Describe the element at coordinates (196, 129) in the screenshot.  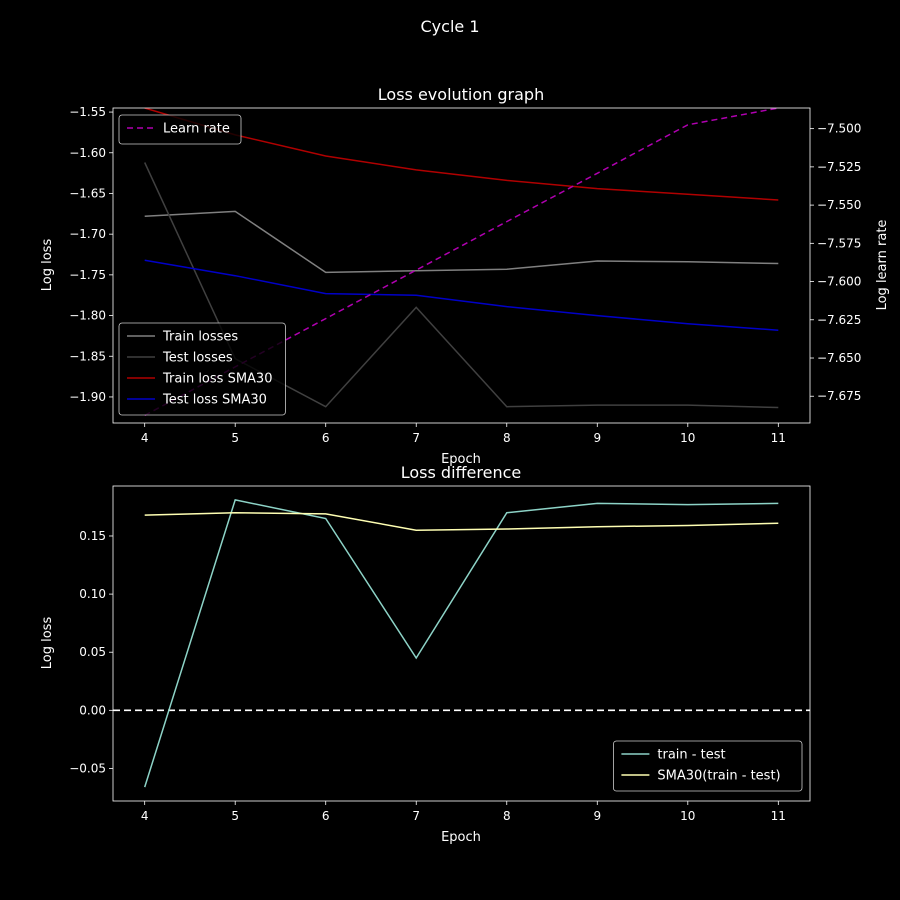
I see `legend-label: Learn rate` at that location.